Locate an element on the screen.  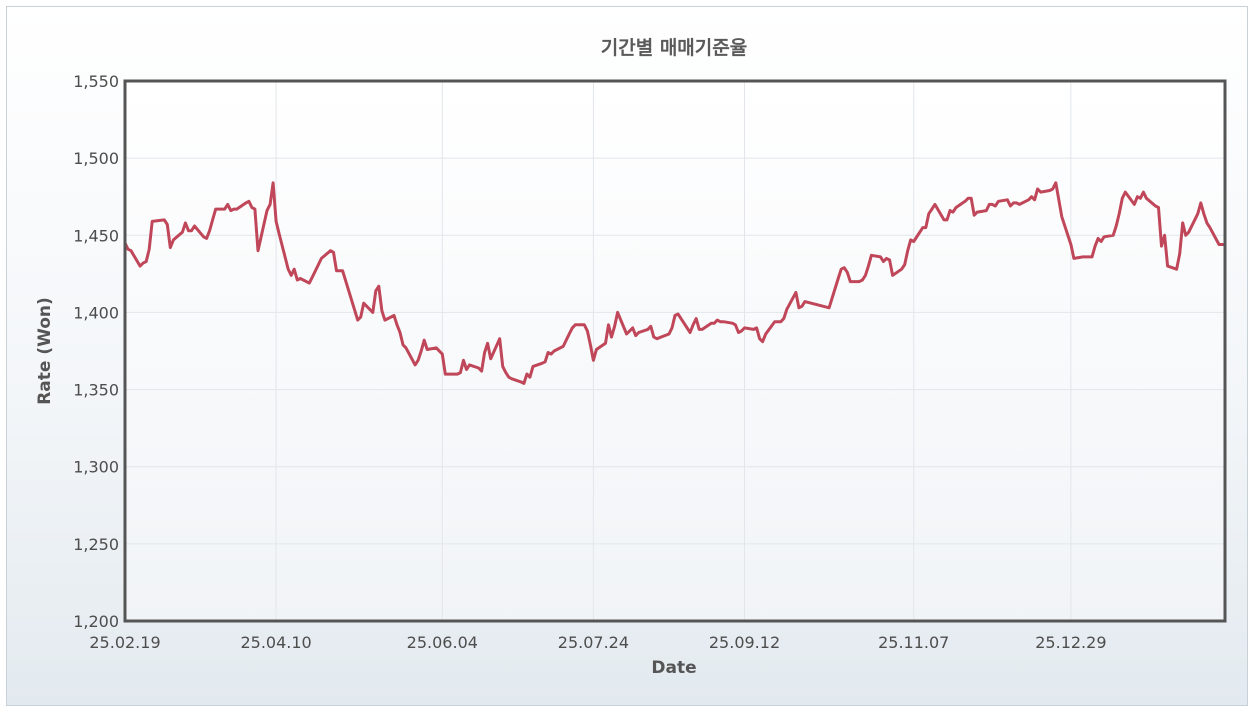
y-tick-label: 1,500 is located at coordinates (96, 158).